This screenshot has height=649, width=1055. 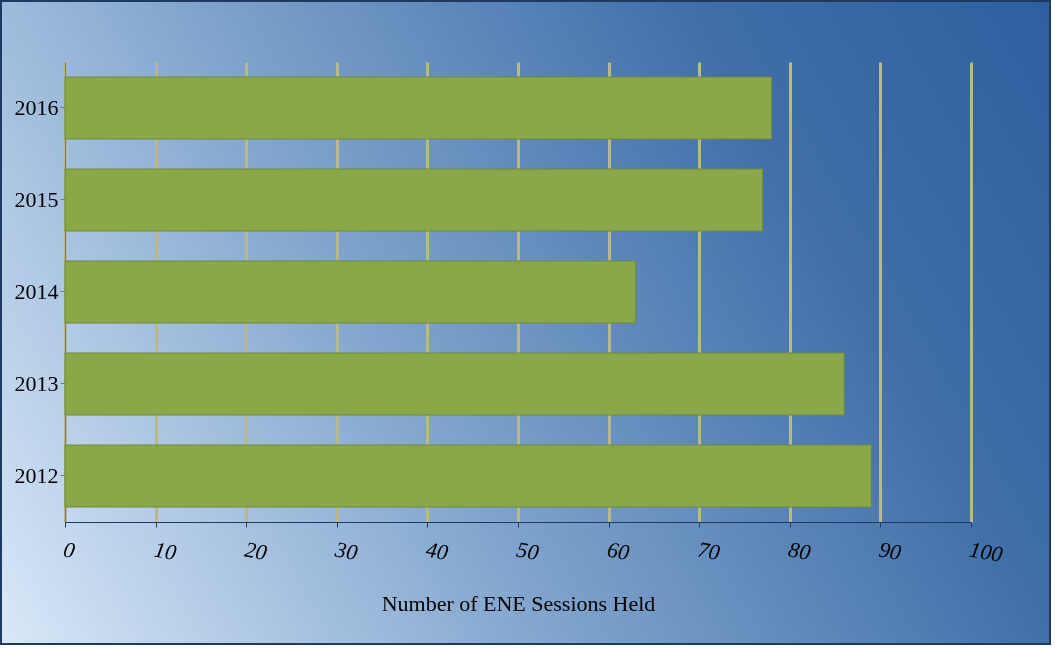 I want to click on x-tick-label: 40, so click(x=437, y=550).